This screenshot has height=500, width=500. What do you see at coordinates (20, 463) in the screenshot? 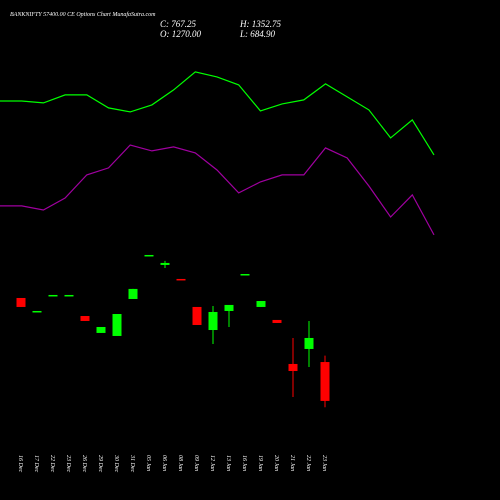
I see `x-tick-label: 16 Dec` at bounding box center [20, 463].